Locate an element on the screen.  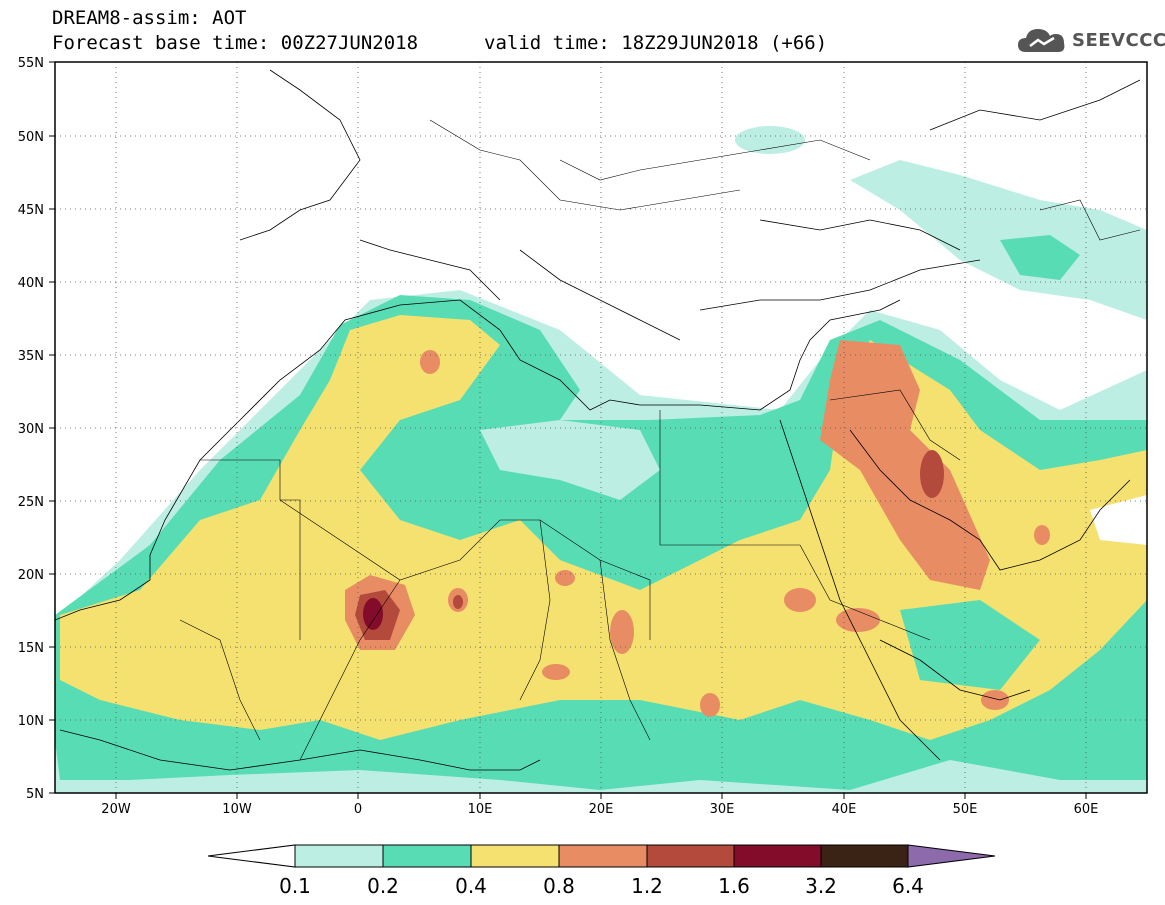
logo-text: SEEVCCC is located at coordinates (1118, 40).